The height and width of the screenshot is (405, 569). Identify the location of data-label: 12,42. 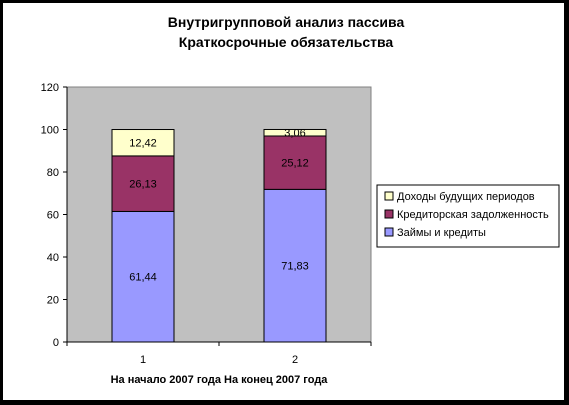
(143, 144).